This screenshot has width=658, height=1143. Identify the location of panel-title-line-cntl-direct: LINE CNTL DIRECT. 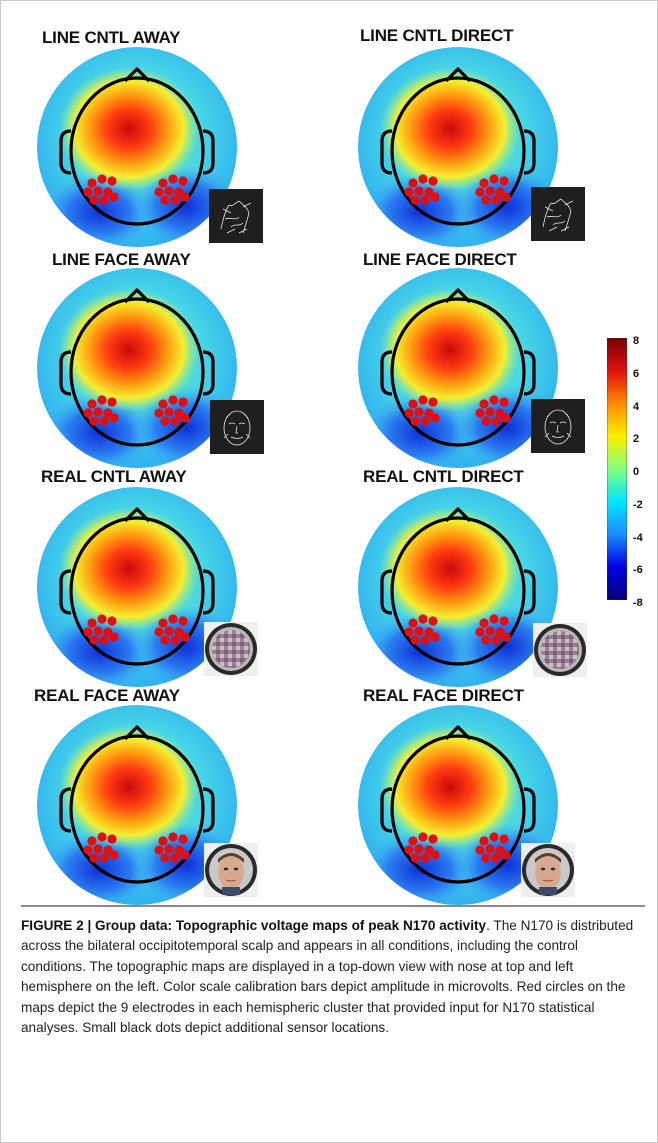
(437, 35).